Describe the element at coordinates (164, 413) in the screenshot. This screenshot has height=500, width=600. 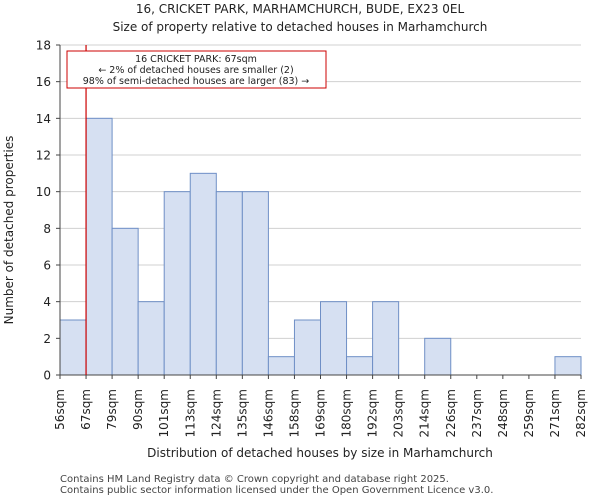
I see `x-tick-label: 101sqm` at that location.